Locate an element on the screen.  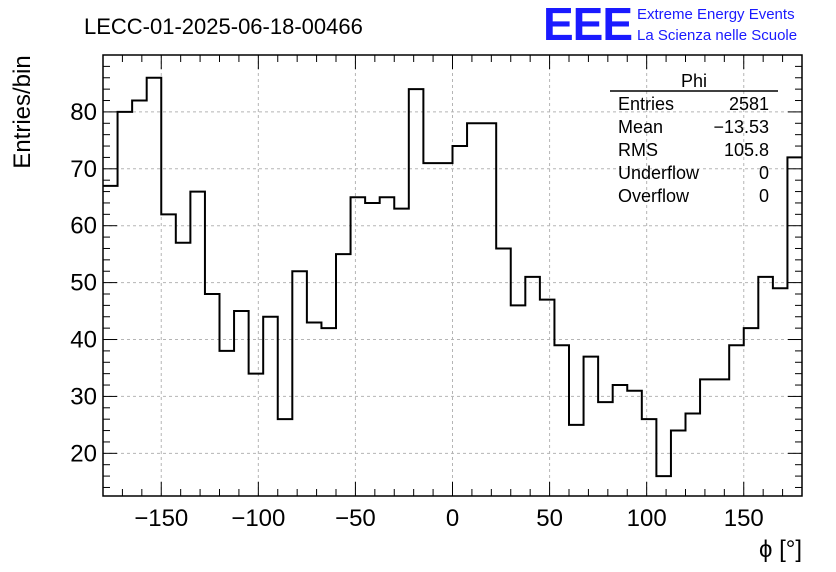
stats-label-overflow: Overflow is located at coordinates (654, 196).